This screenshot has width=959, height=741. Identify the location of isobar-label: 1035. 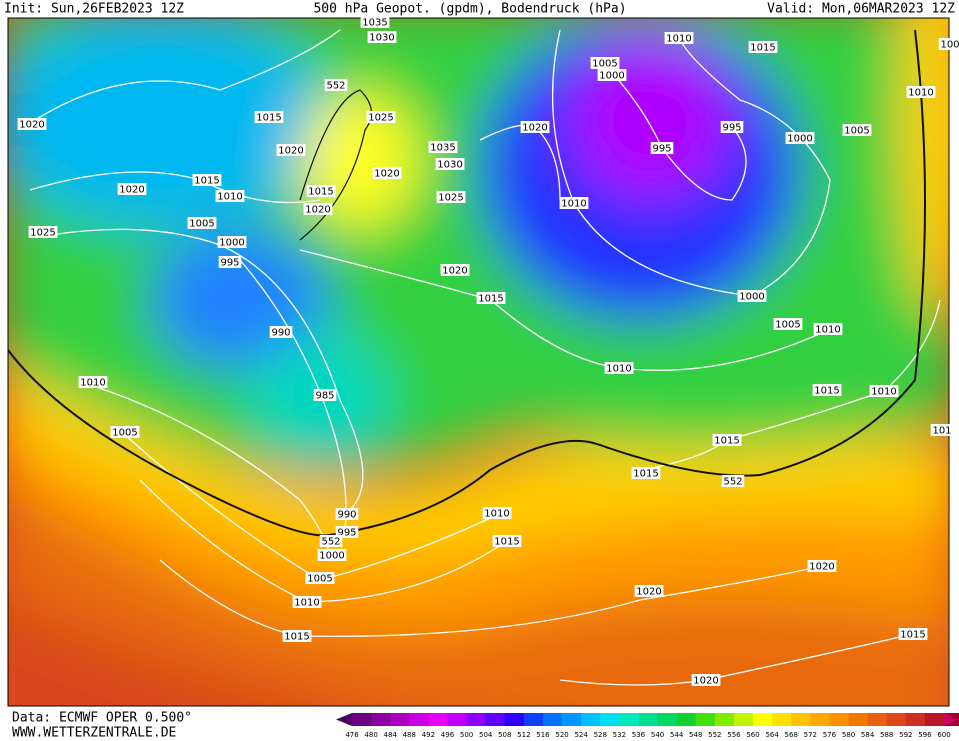
(442, 148).